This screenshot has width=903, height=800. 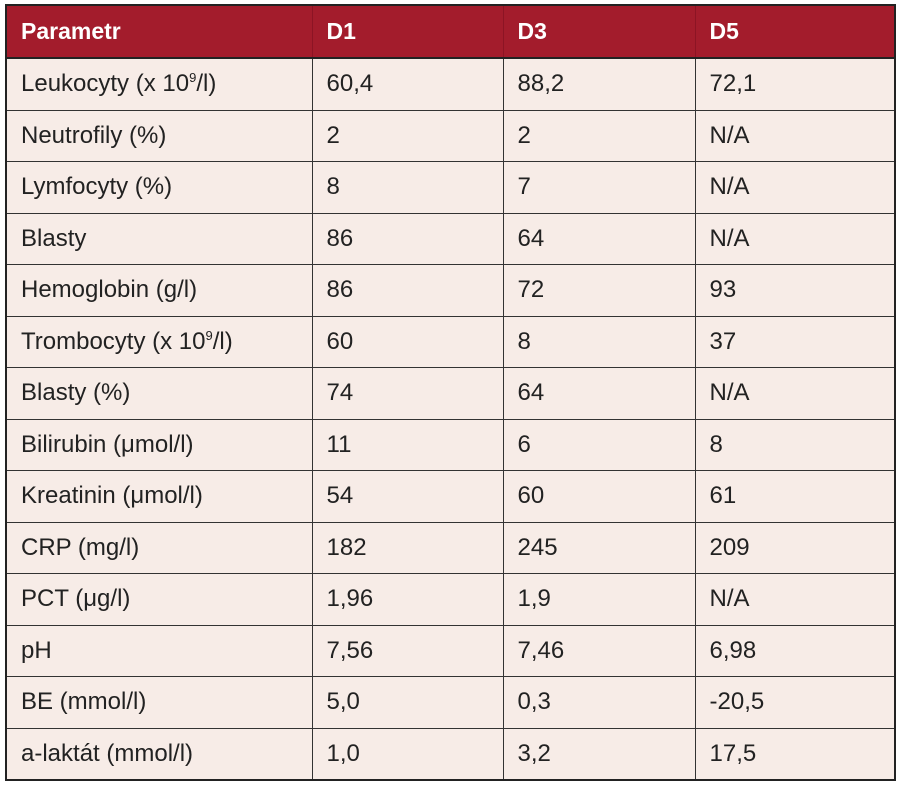 What do you see at coordinates (599, 754) in the screenshot?
I see `value-cell-d3: 3,2` at bounding box center [599, 754].